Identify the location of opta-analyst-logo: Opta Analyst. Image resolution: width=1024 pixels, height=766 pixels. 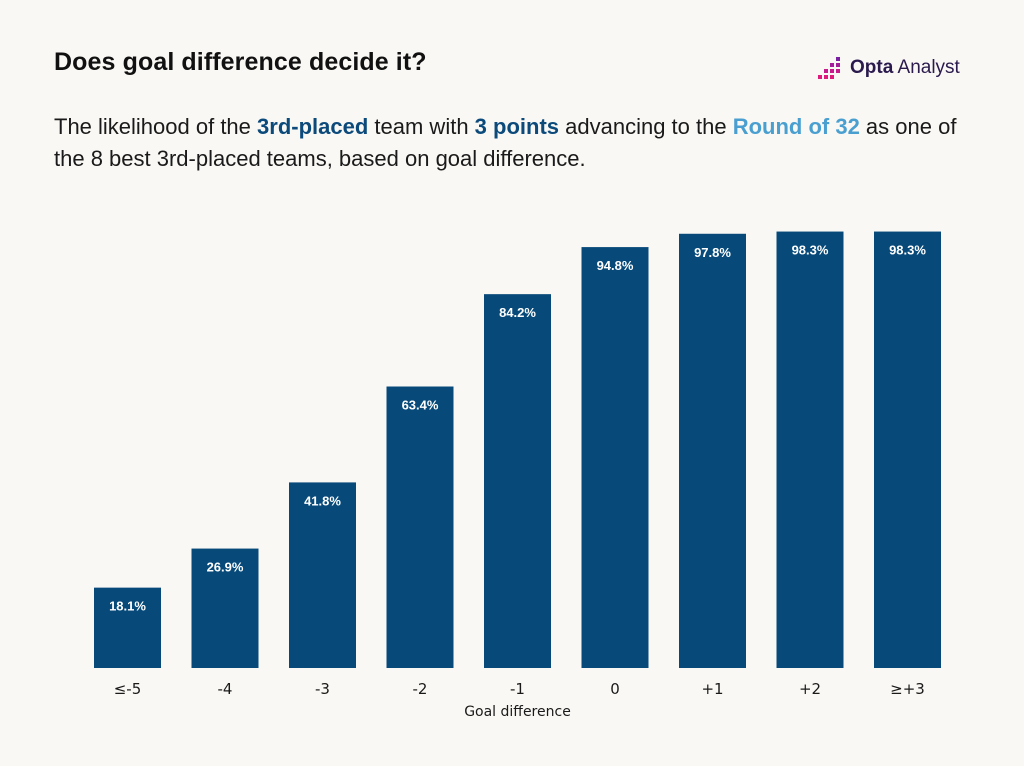
(889, 68).